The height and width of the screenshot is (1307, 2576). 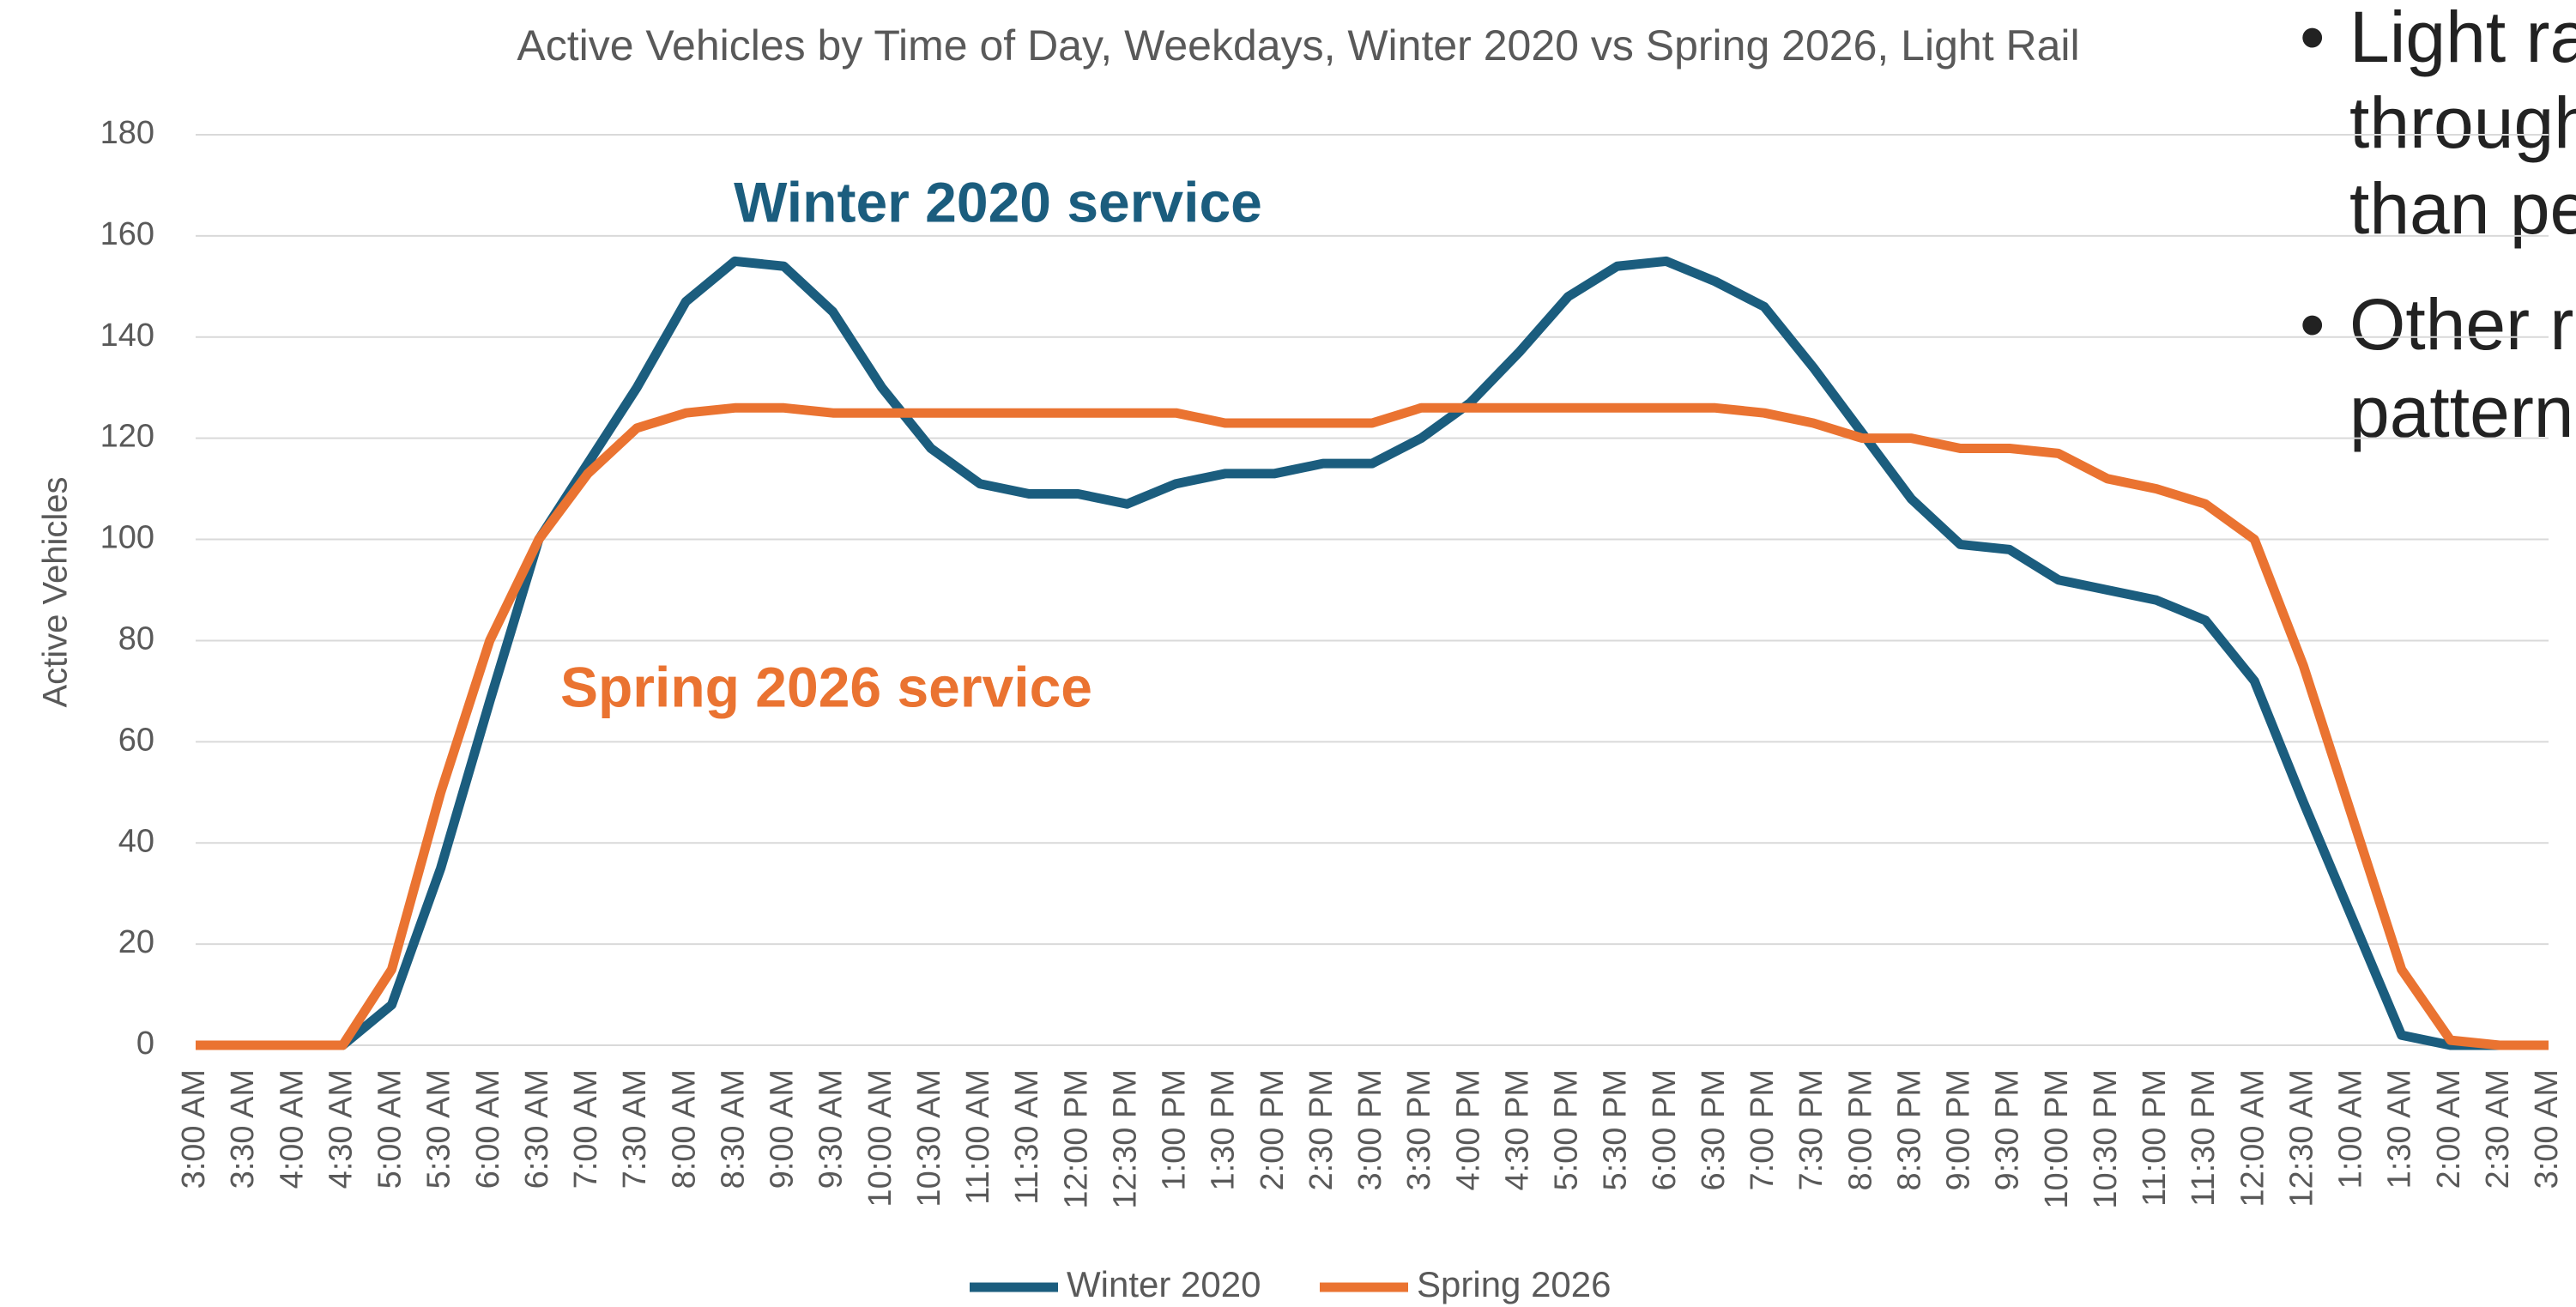 What do you see at coordinates (978, 1137) in the screenshot?
I see `x-tick-label: 11:00 AM` at bounding box center [978, 1137].